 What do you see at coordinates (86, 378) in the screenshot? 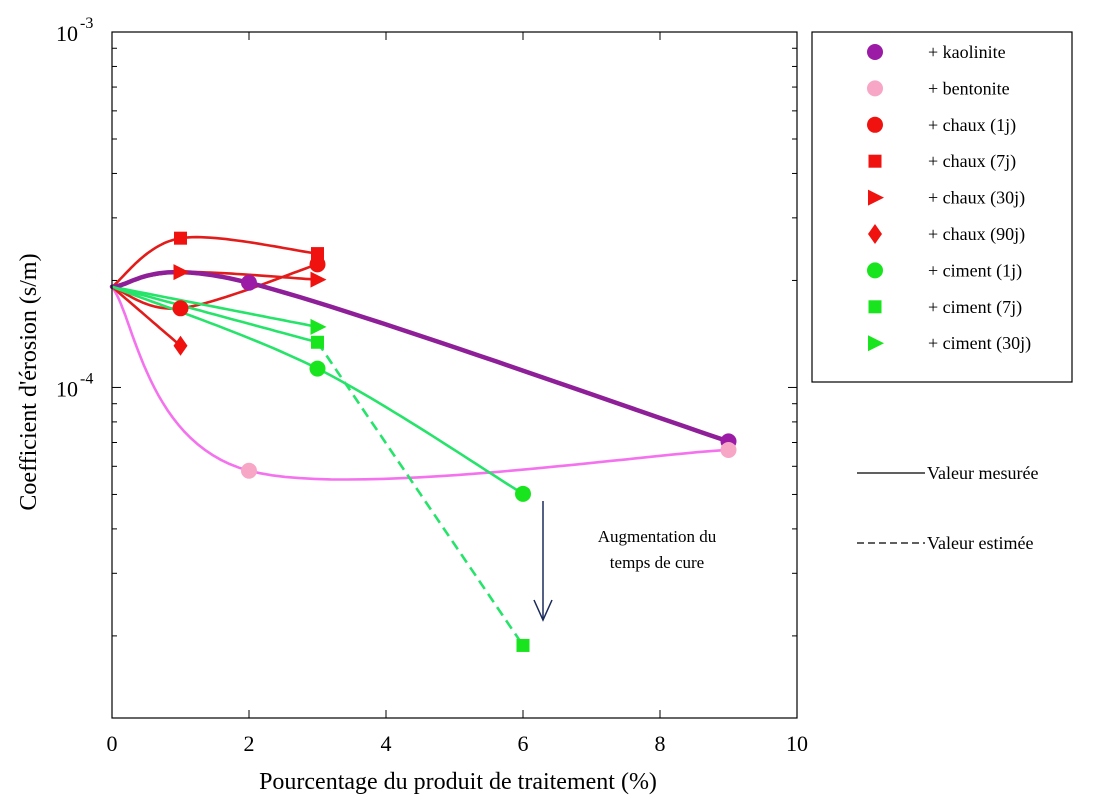
I see `y-tick-label-exponent: -4` at bounding box center [86, 378].